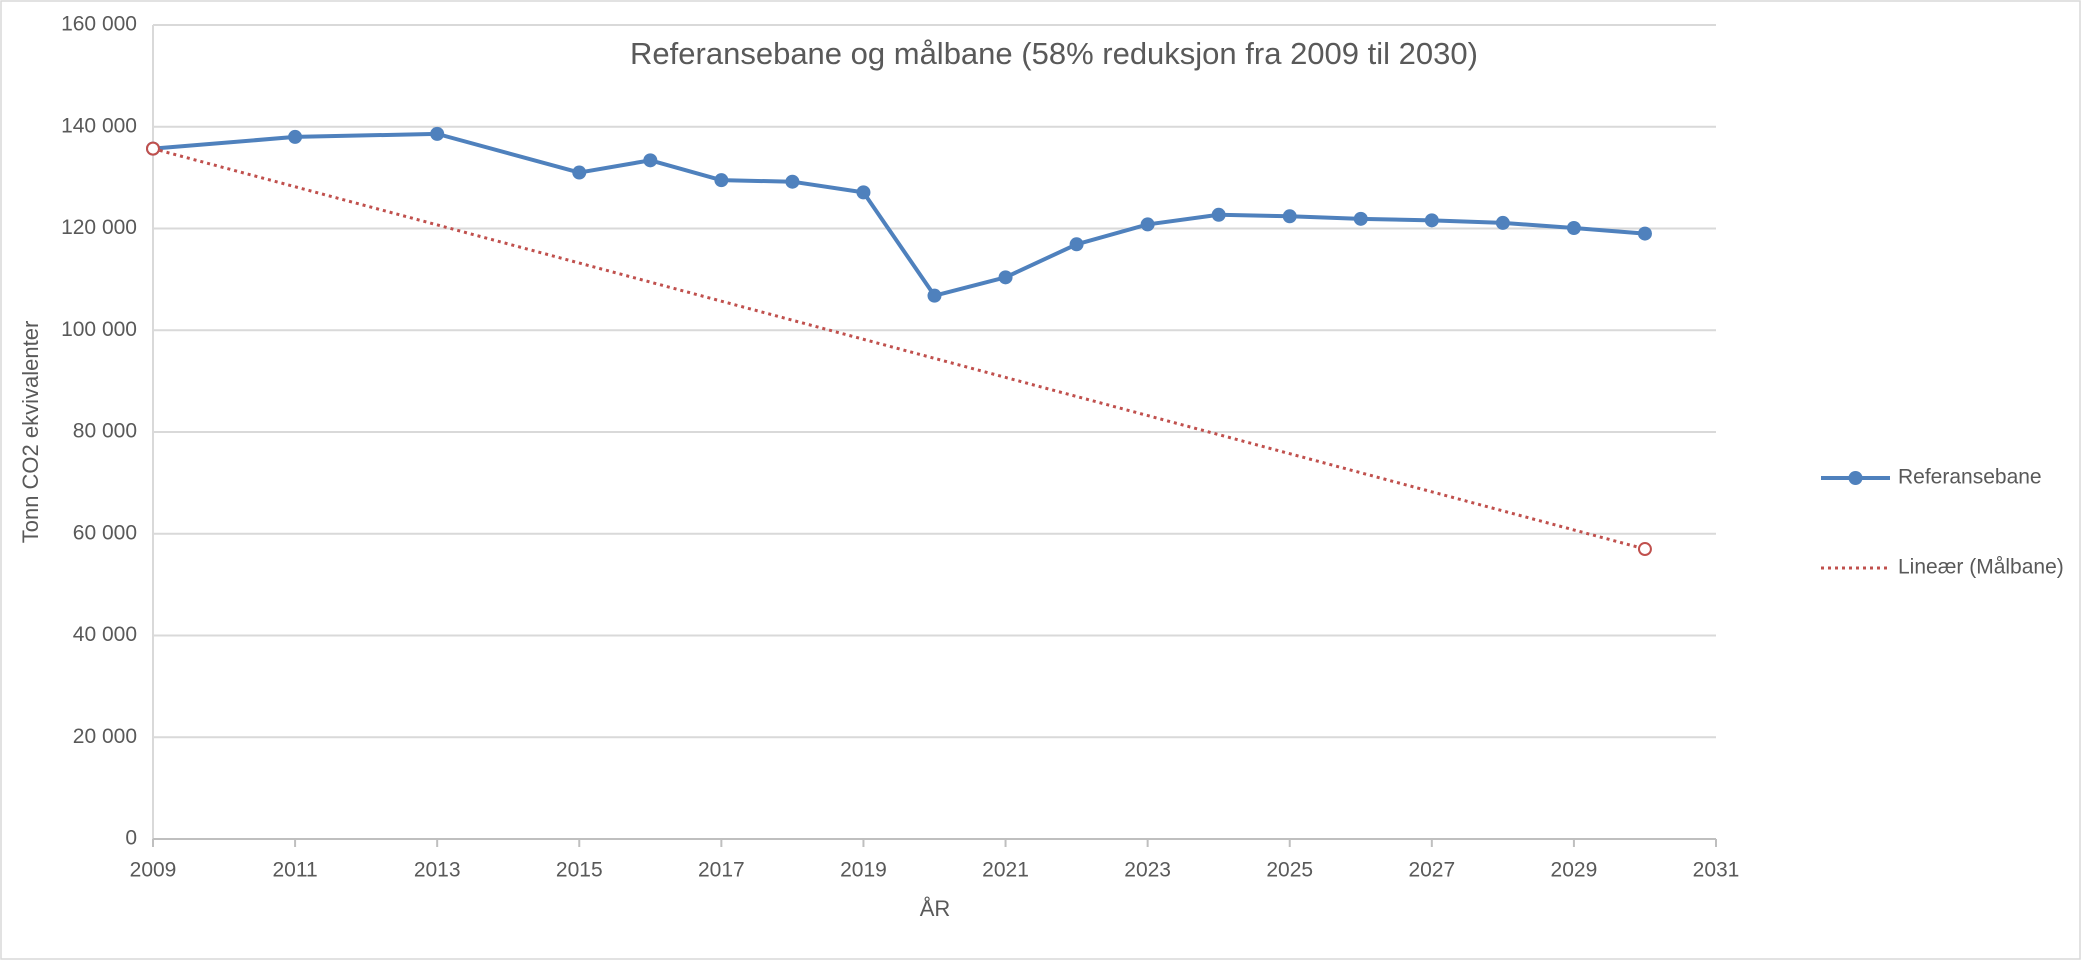 Image resolution: width=2081 pixels, height=965 pixels. I want to click on legend-label: Lineær (Målbane), so click(1981, 567).